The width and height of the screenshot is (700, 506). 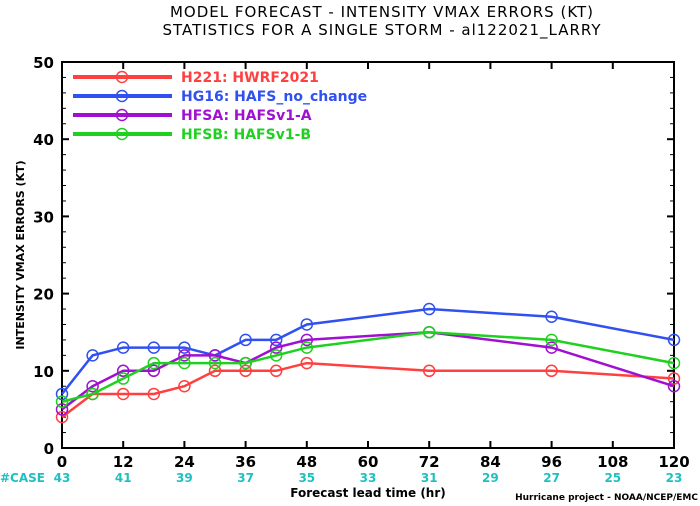 What do you see at coordinates (22, 478) in the screenshot?
I see `case-label: #CASE` at bounding box center [22, 478].